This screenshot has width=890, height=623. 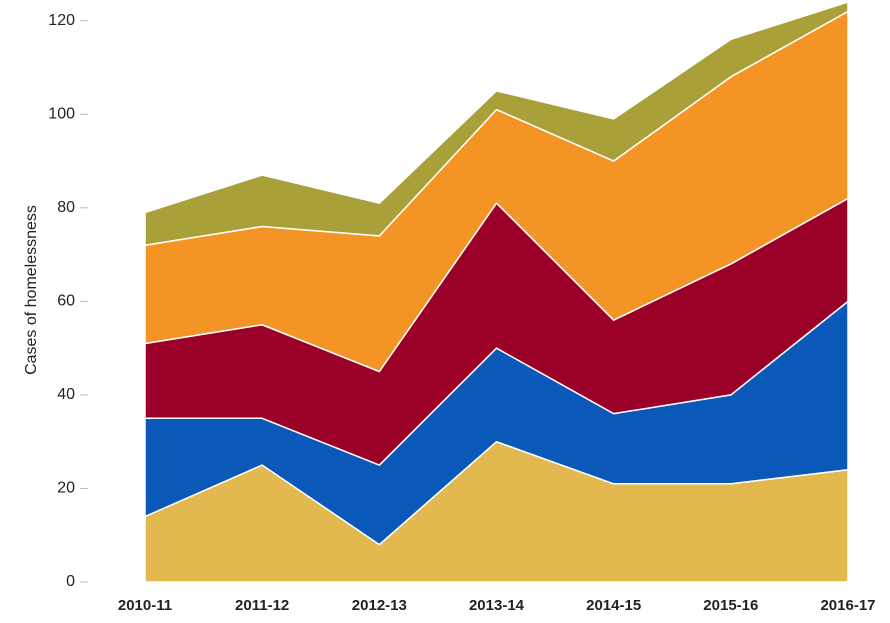 What do you see at coordinates (66, 207) in the screenshot?
I see `y-tick-label: 80` at bounding box center [66, 207].